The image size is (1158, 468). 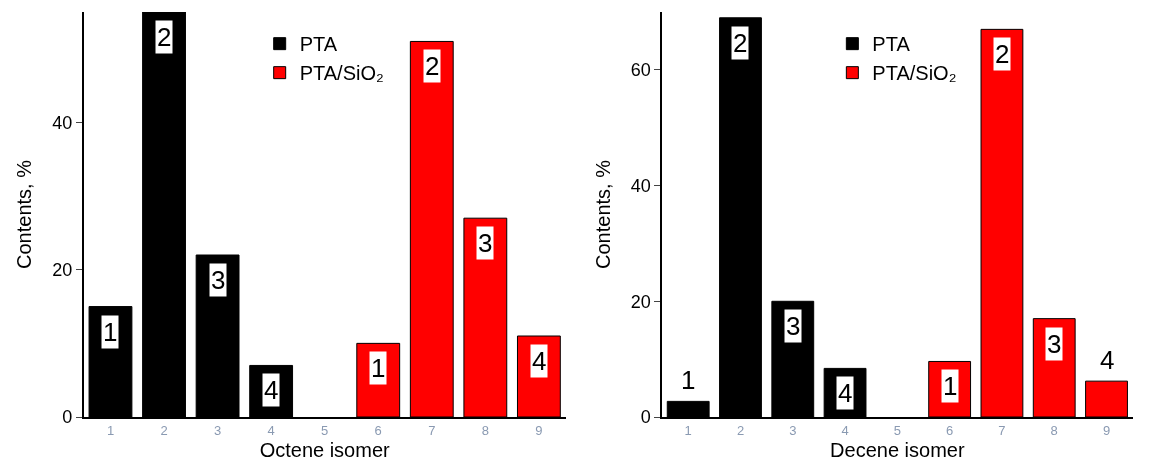 I want to click on x-axis-title: Decene isomer, so click(x=897, y=449).